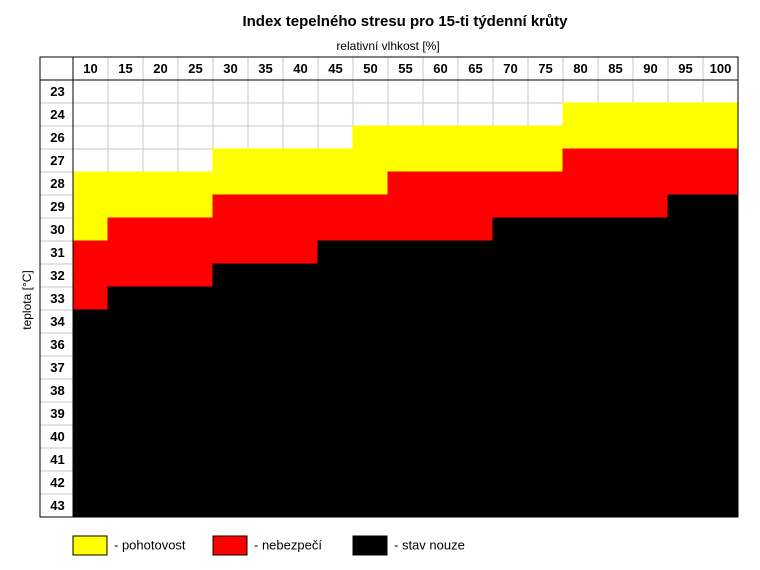 This screenshot has height=570, width=760. Describe the element at coordinates (510, 68) in the screenshot. I see `column-label: 70` at that location.